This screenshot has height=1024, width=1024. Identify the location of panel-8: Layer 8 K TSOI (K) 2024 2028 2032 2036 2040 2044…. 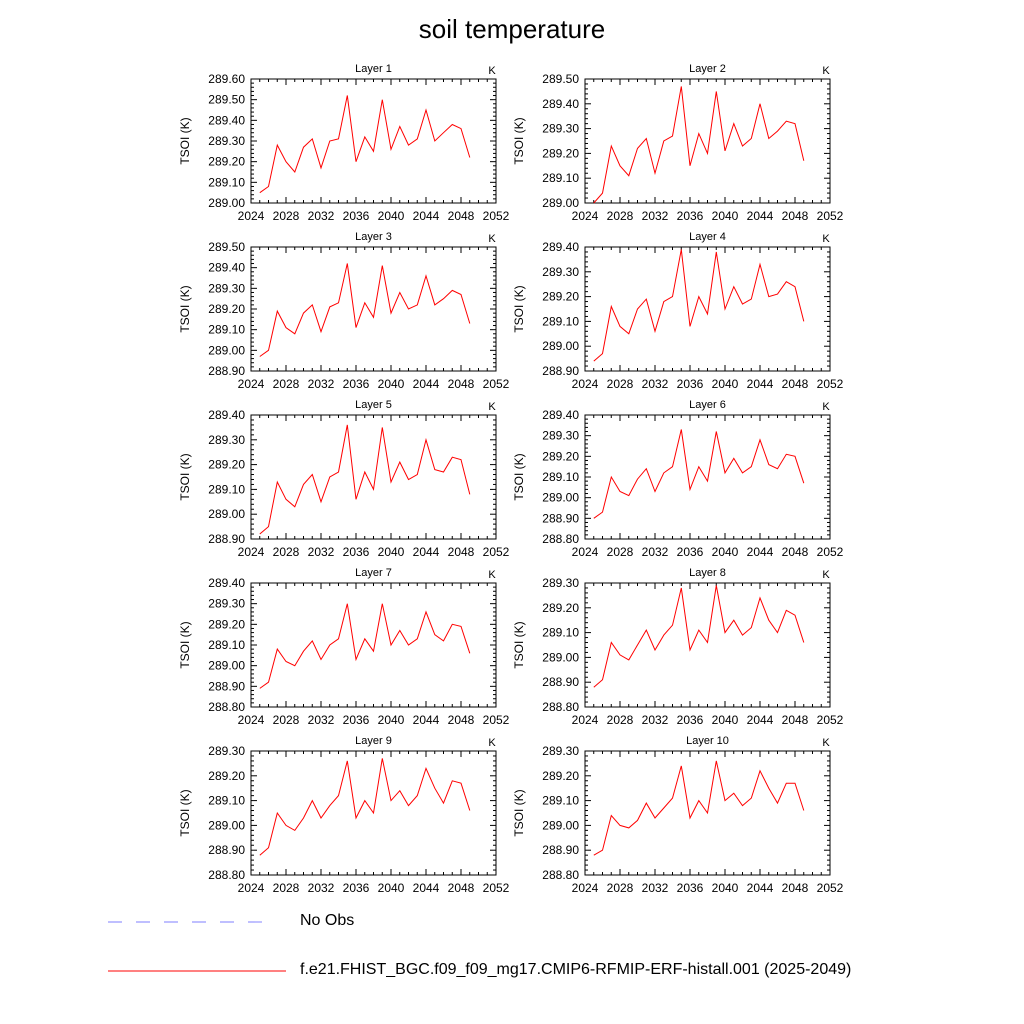
(678, 647).